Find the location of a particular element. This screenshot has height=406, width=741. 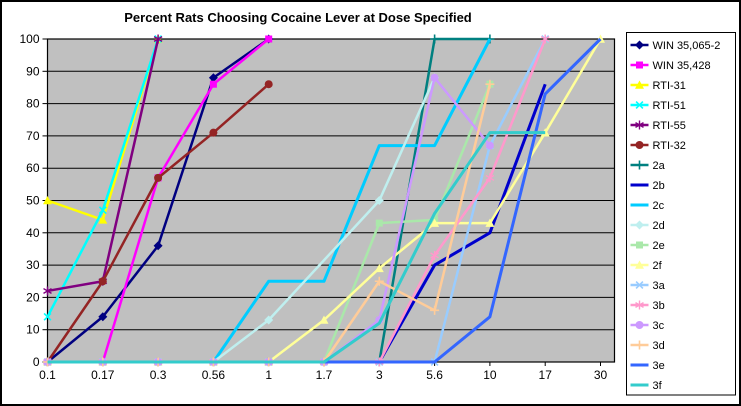

legend-item-2f: 2f is located at coordinates (646, 266).